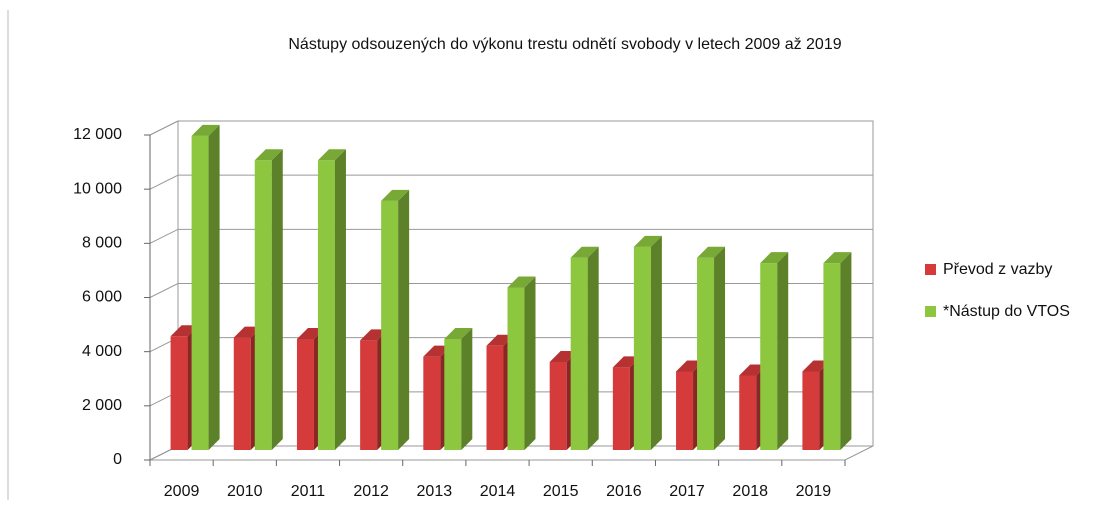 The image size is (1104, 518). What do you see at coordinates (97, 134) in the screenshot?
I see `y-tick-label: 12 000` at bounding box center [97, 134].